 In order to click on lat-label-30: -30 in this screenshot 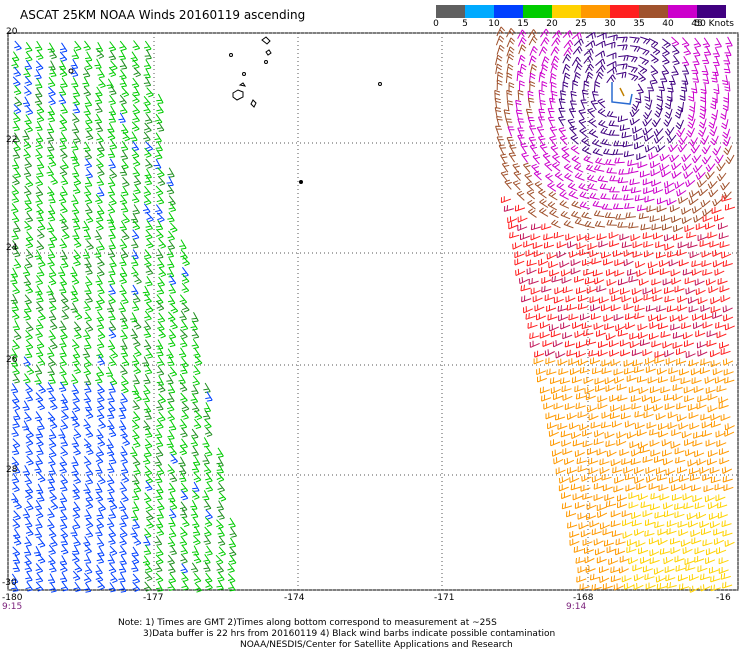, I will do `click(9, 583)`.